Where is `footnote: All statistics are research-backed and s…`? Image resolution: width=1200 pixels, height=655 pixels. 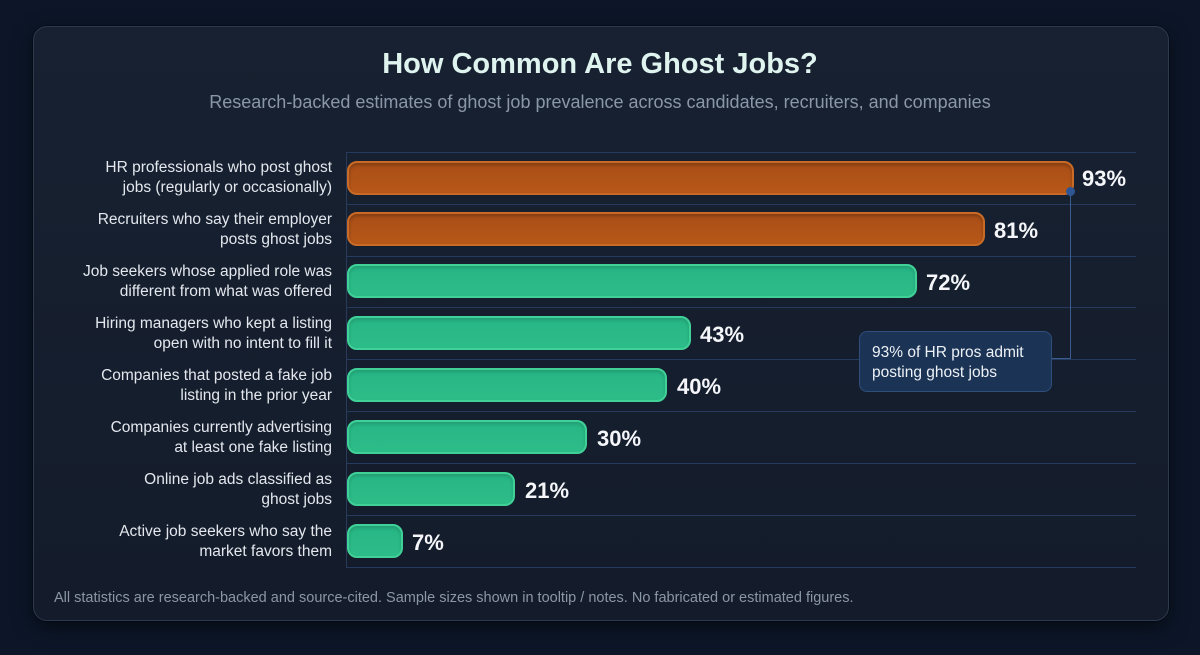 footnote: All statistics are research-backed and s… is located at coordinates (454, 598).